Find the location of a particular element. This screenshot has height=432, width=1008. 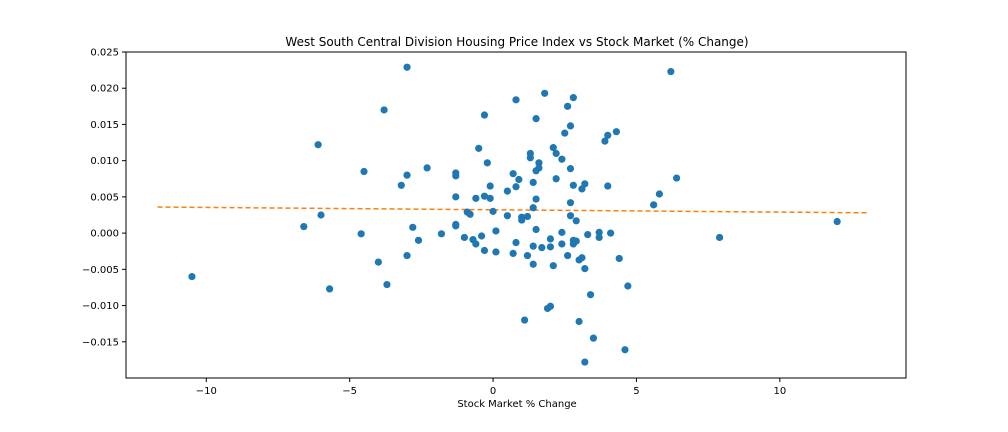

y-tick-label: 0.020 is located at coordinates (104, 89).